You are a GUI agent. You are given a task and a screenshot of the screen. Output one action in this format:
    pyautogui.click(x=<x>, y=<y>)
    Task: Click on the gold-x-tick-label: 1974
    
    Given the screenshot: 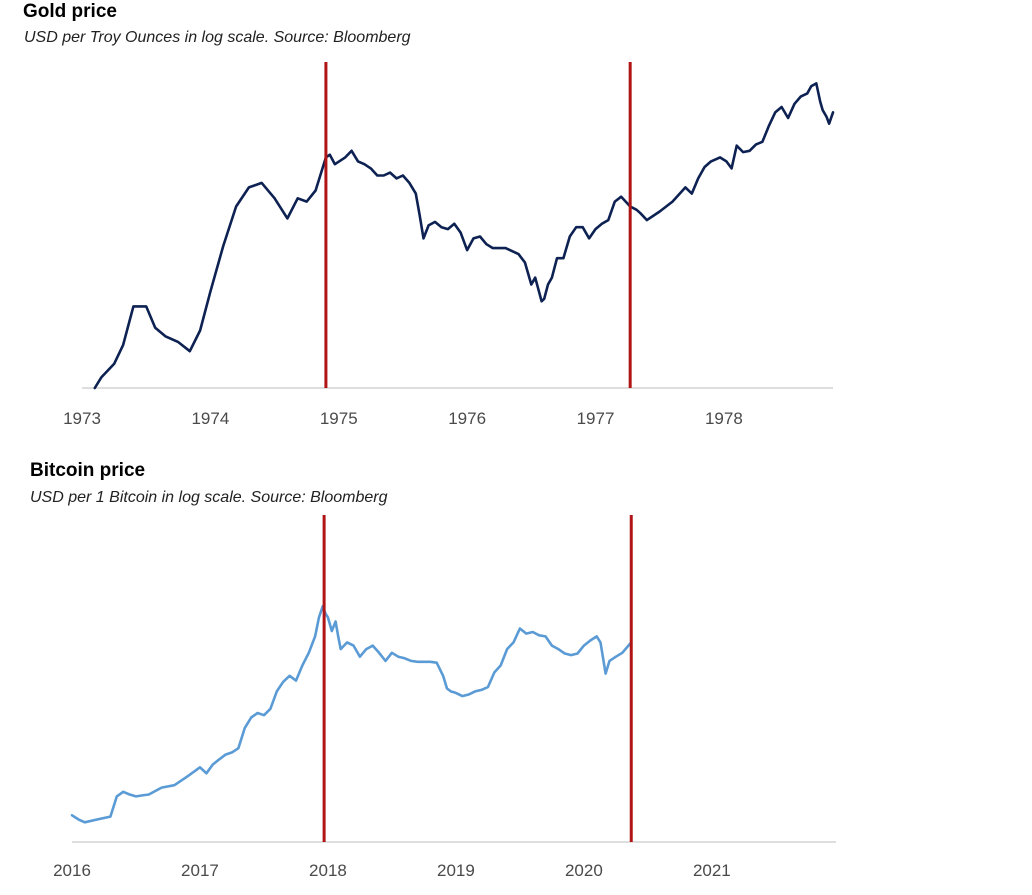 What is the action you would take?
    pyautogui.click(x=210, y=418)
    